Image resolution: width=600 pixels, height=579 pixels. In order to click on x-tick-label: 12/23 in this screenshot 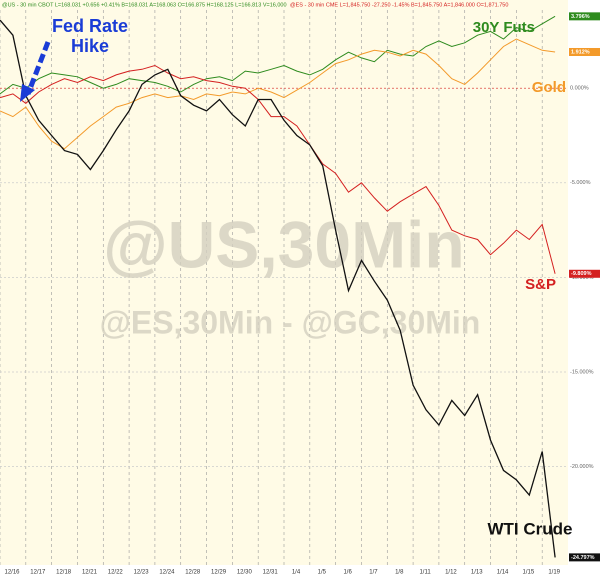, I will do `click(142, 573)`.